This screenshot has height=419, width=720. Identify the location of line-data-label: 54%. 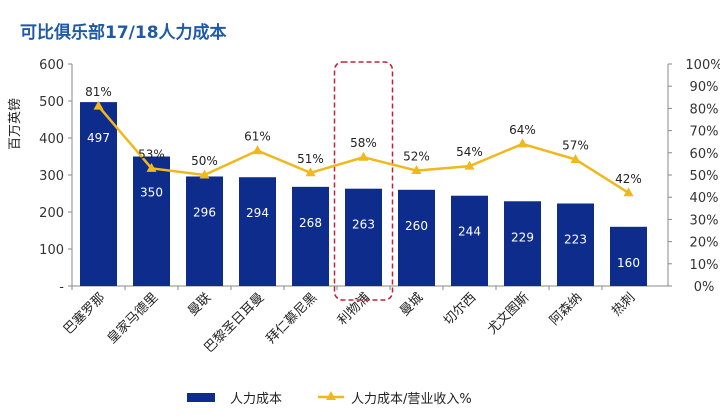
(469, 152).